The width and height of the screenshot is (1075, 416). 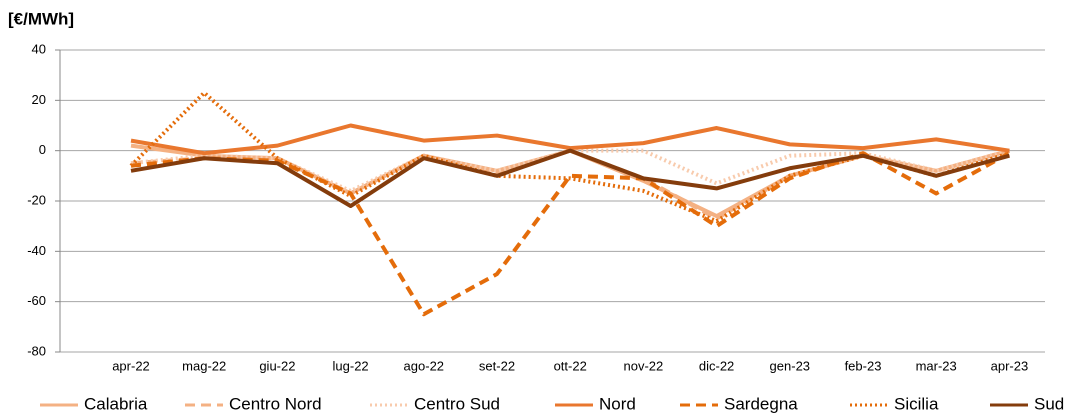 What do you see at coordinates (497, 365) in the screenshot?
I see `x-tick-label: set-22` at bounding box center [497, 365].